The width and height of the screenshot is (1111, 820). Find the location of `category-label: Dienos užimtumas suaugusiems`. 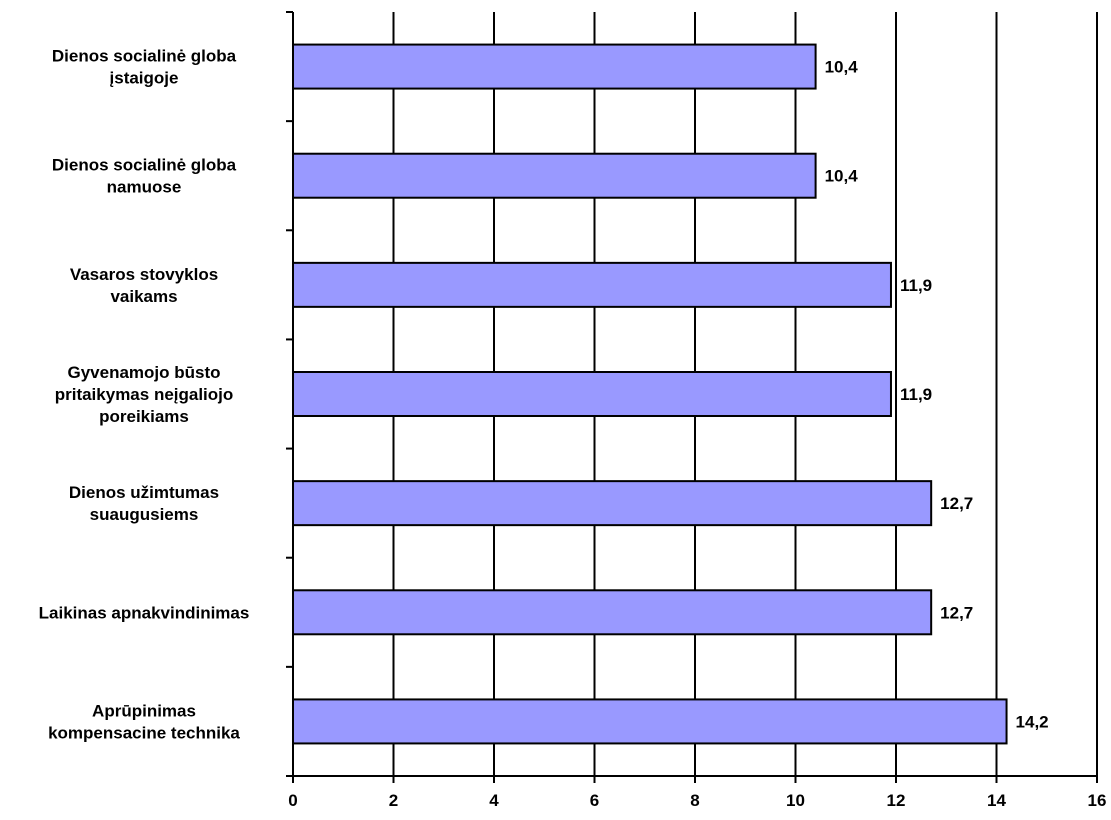

category-label: Dienos užimtumas suaugusiems is located at coordinates (144, 503).